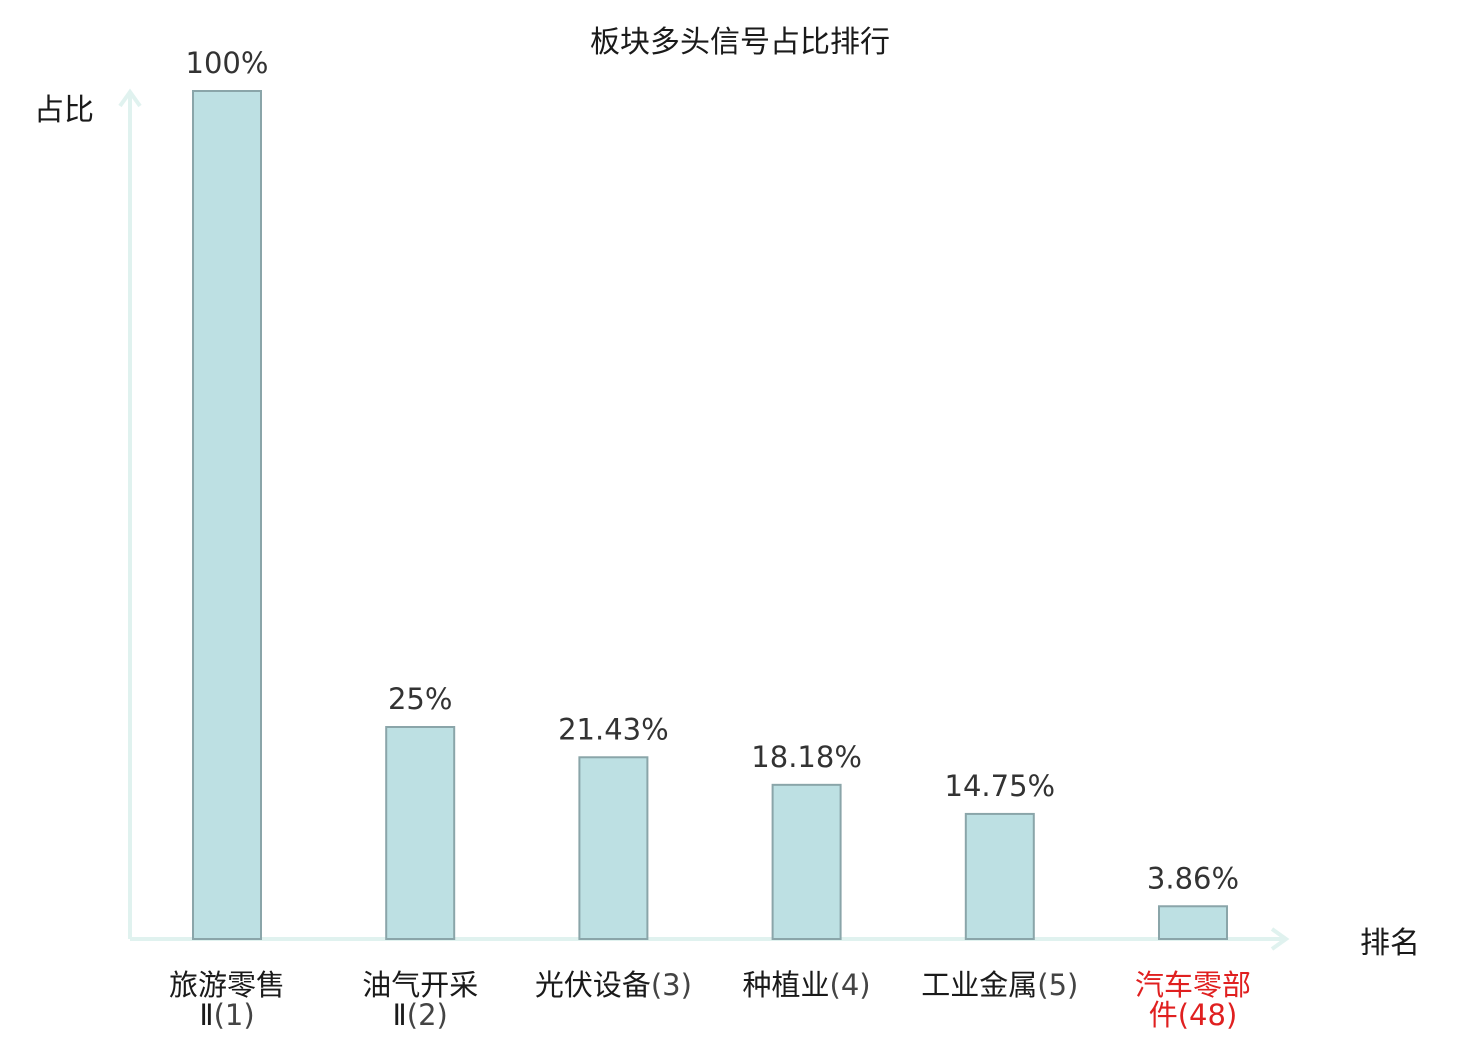 This screenshot has height=1044, width=1480. Describe the element at coordinates (420, 699) in the screenshot. I see `bar-value-label: 25%` at that location.